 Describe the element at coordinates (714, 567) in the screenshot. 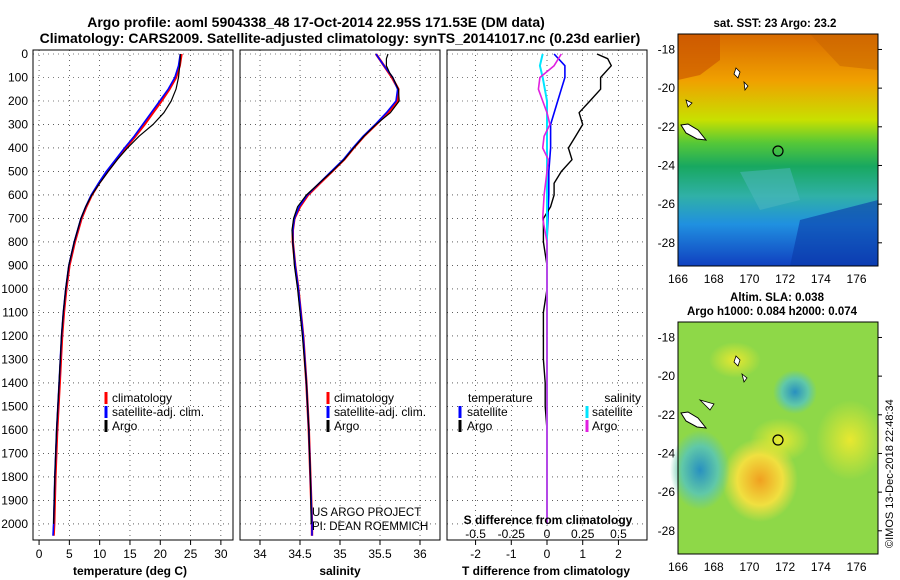

I see `map-x-tick-label: 168` at that location.